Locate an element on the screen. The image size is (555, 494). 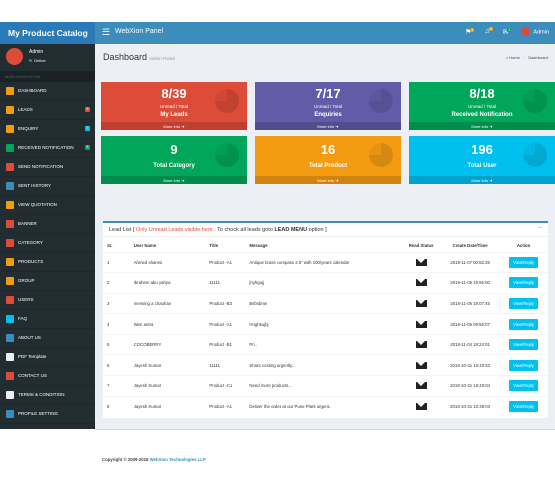
stat-tile: 196 Total User More info ➜ is located at coordinates (482, 160).